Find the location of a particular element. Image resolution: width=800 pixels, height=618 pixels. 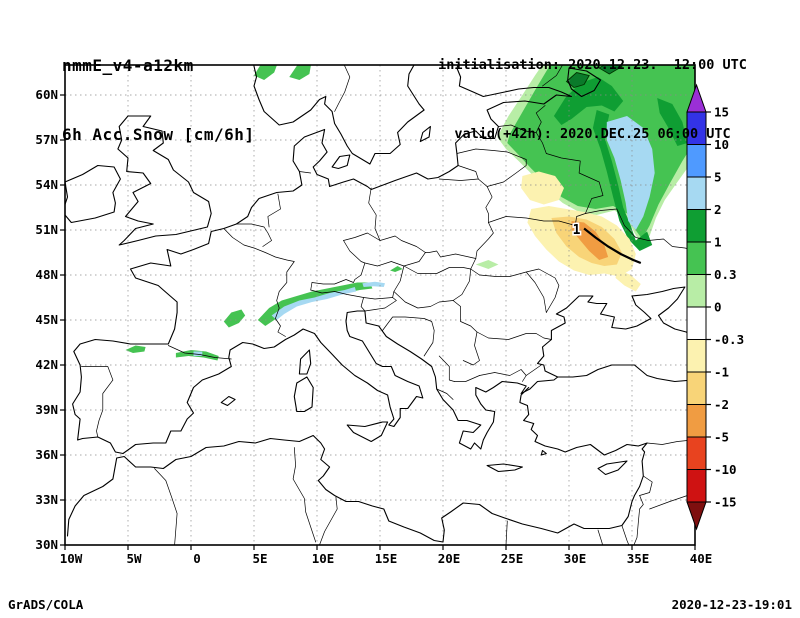

lat-tick-label: 39N is located at coordinates (46, 409).